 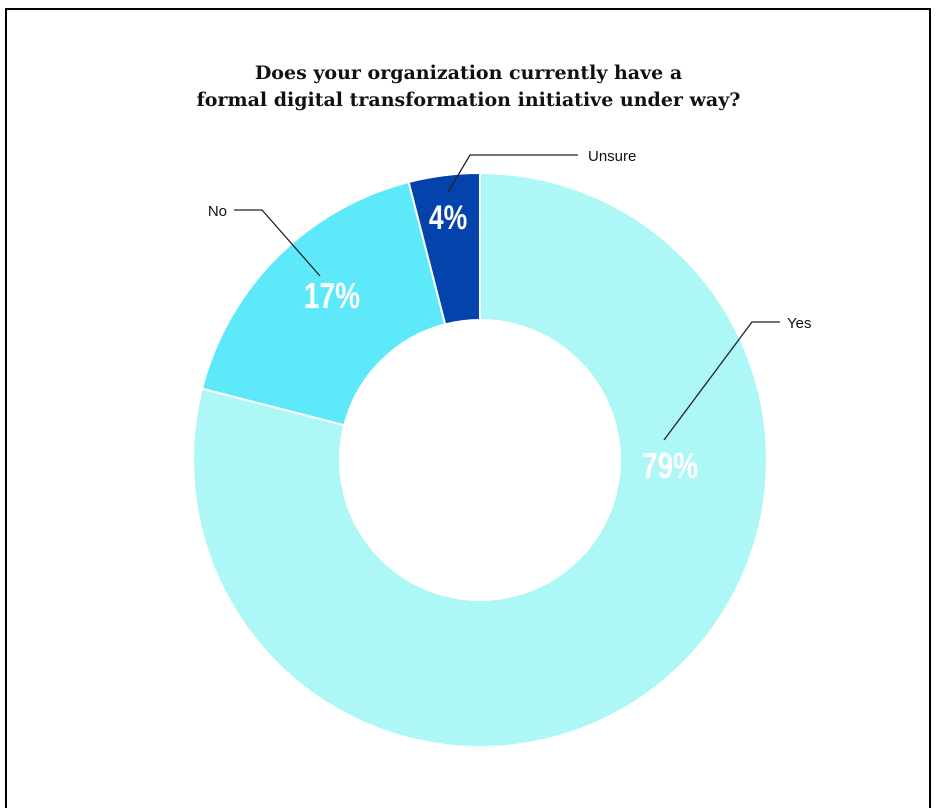 I want to click on slice-no, so click(x=323, y=303).